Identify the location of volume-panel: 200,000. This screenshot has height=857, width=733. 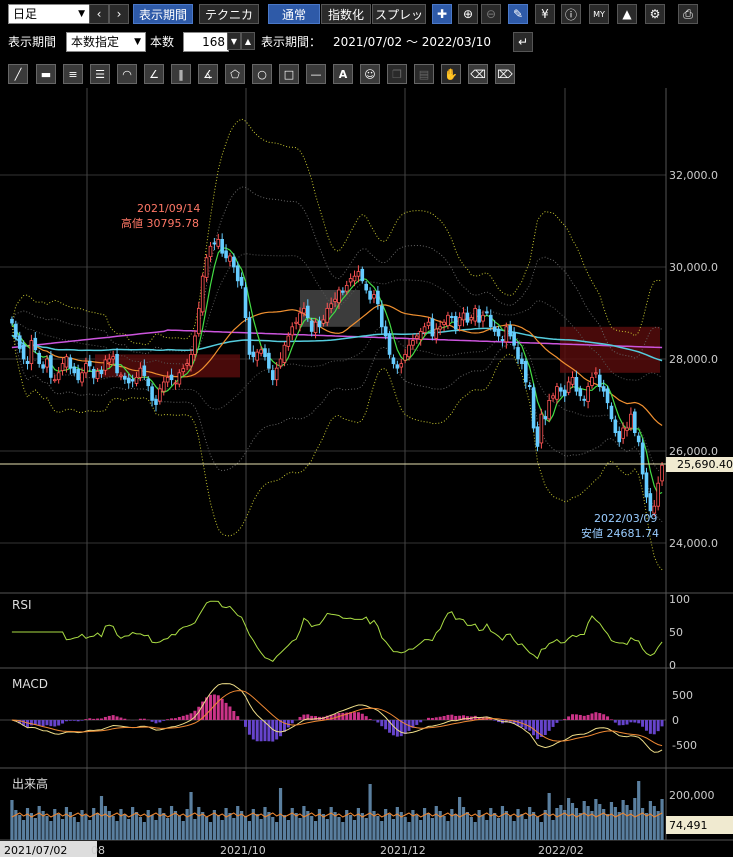
(362, 810).